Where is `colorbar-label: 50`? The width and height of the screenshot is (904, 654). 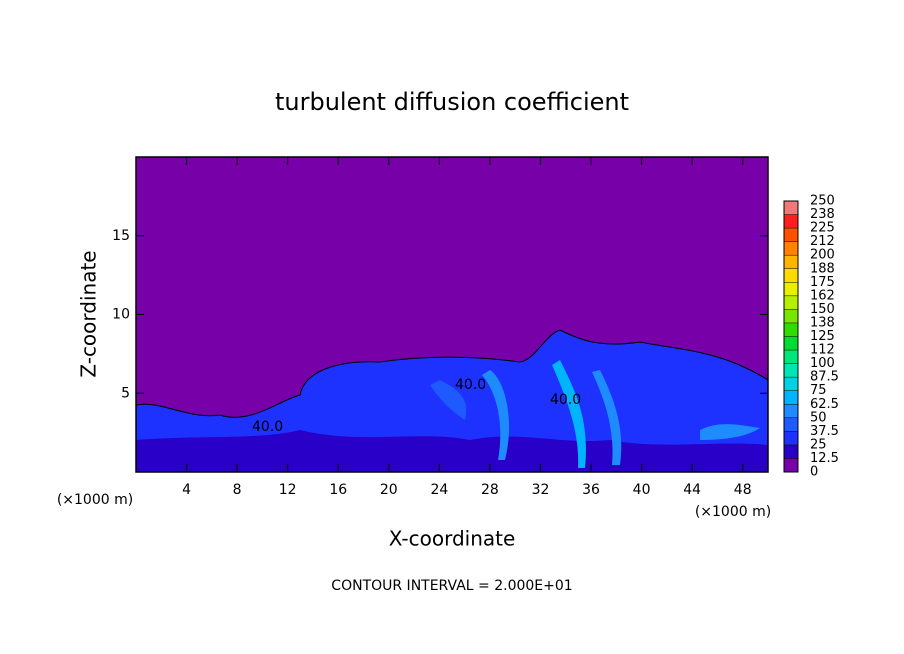 colorbar-label: 50 is located at coordinates (818, 417).